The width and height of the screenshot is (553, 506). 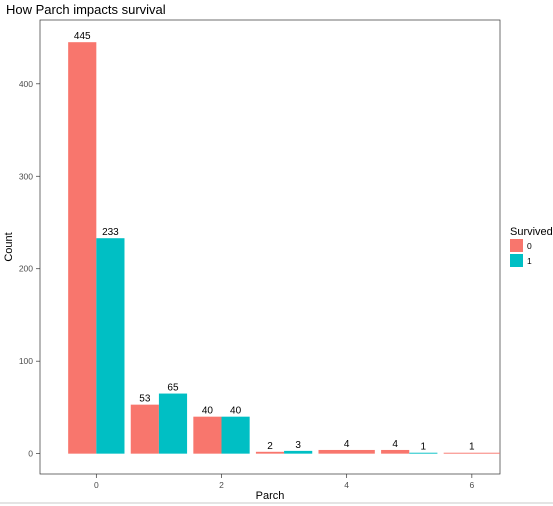 I want to click on x-tick-label: 4, so click(x=346, y=485).